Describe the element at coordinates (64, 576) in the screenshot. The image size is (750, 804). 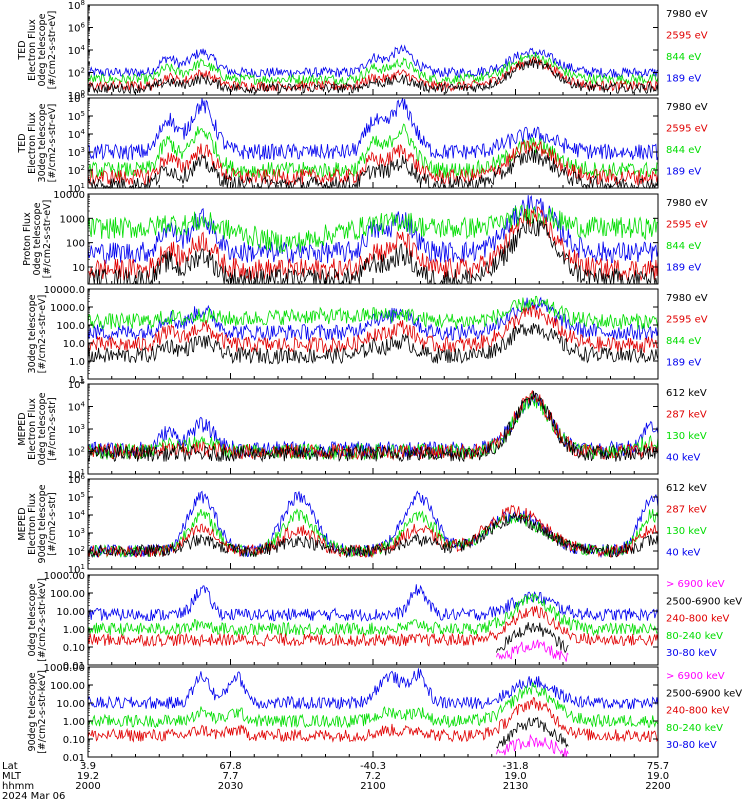
I see `y-tick-label: 1000.00` at that location.